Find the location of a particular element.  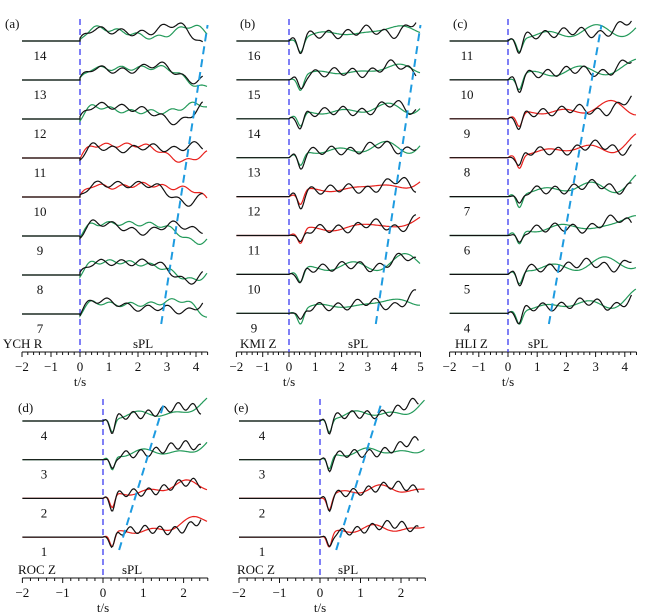

panel-d: −2 −1 0 1 2 t/s (d) ROC Z sPL 4 3 2 1 is located at coordinates (112, 506).